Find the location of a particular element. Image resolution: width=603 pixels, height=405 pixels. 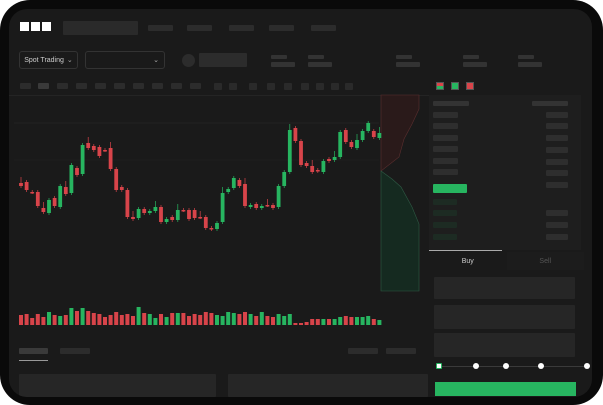

tab-buy: Buy is located at coordinates (467, 261).